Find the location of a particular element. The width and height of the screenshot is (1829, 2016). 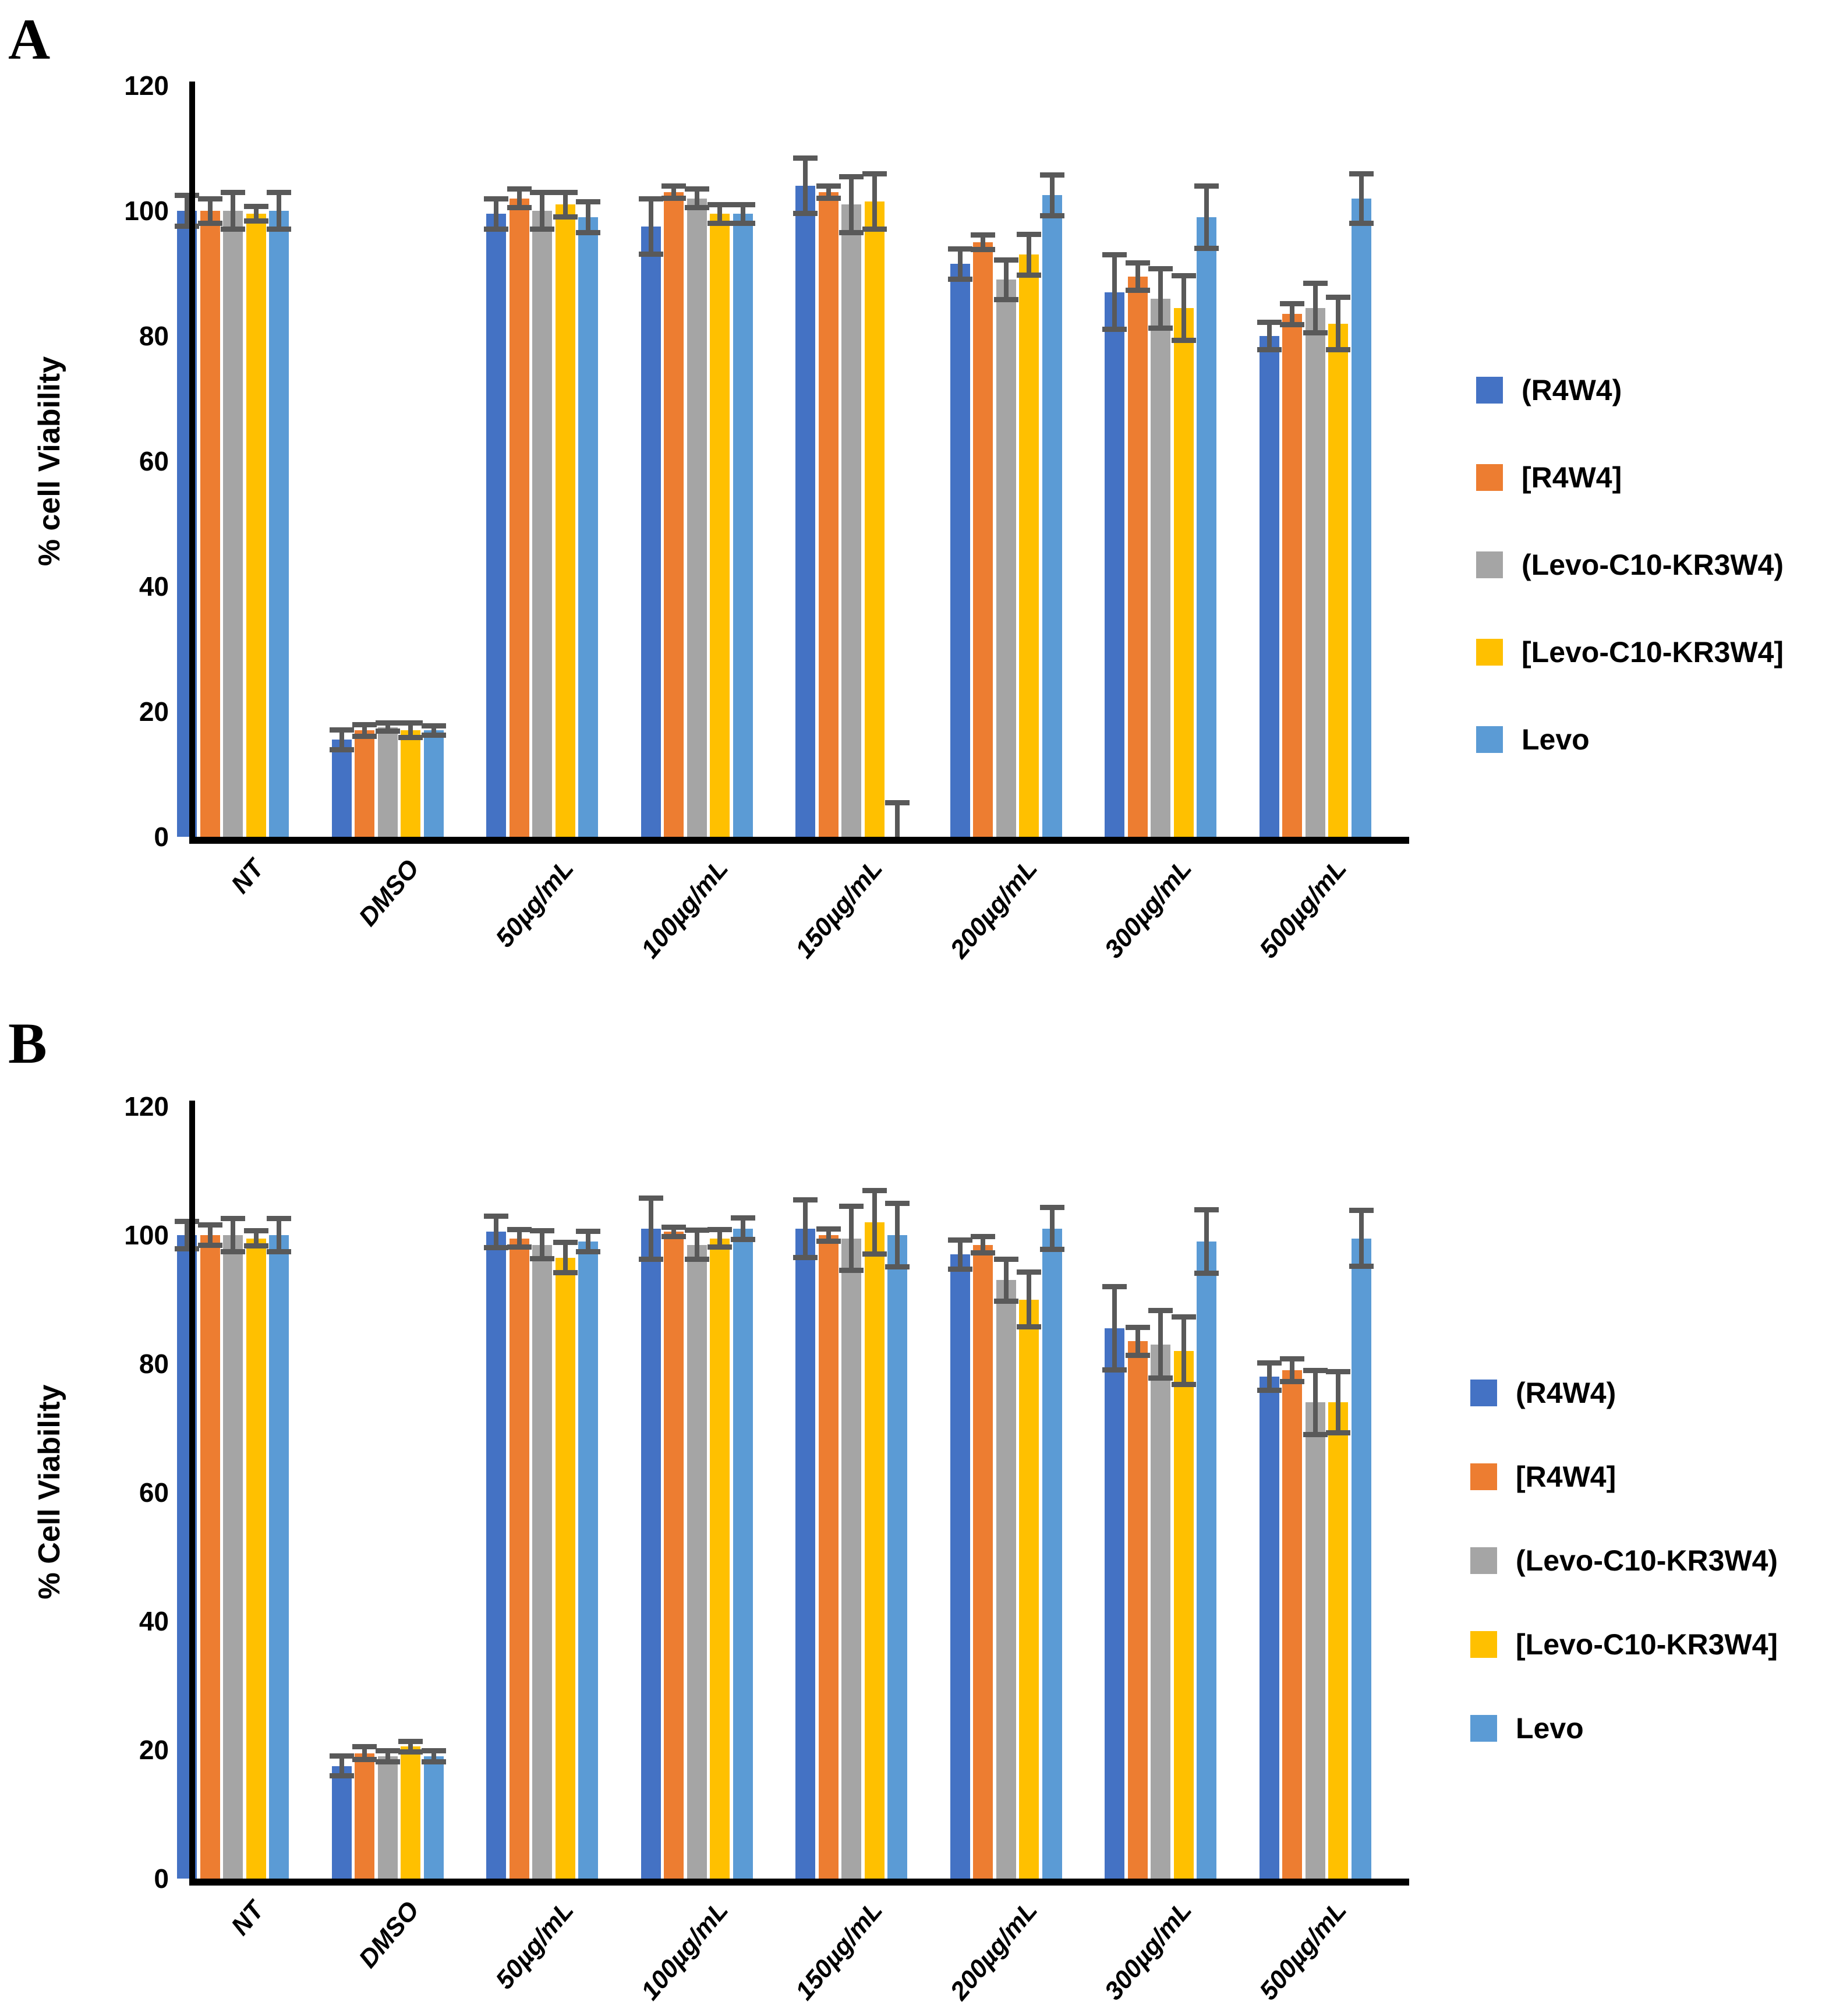

bar-50µg/mL-(R4W4) is located at coordinates (496, 525).